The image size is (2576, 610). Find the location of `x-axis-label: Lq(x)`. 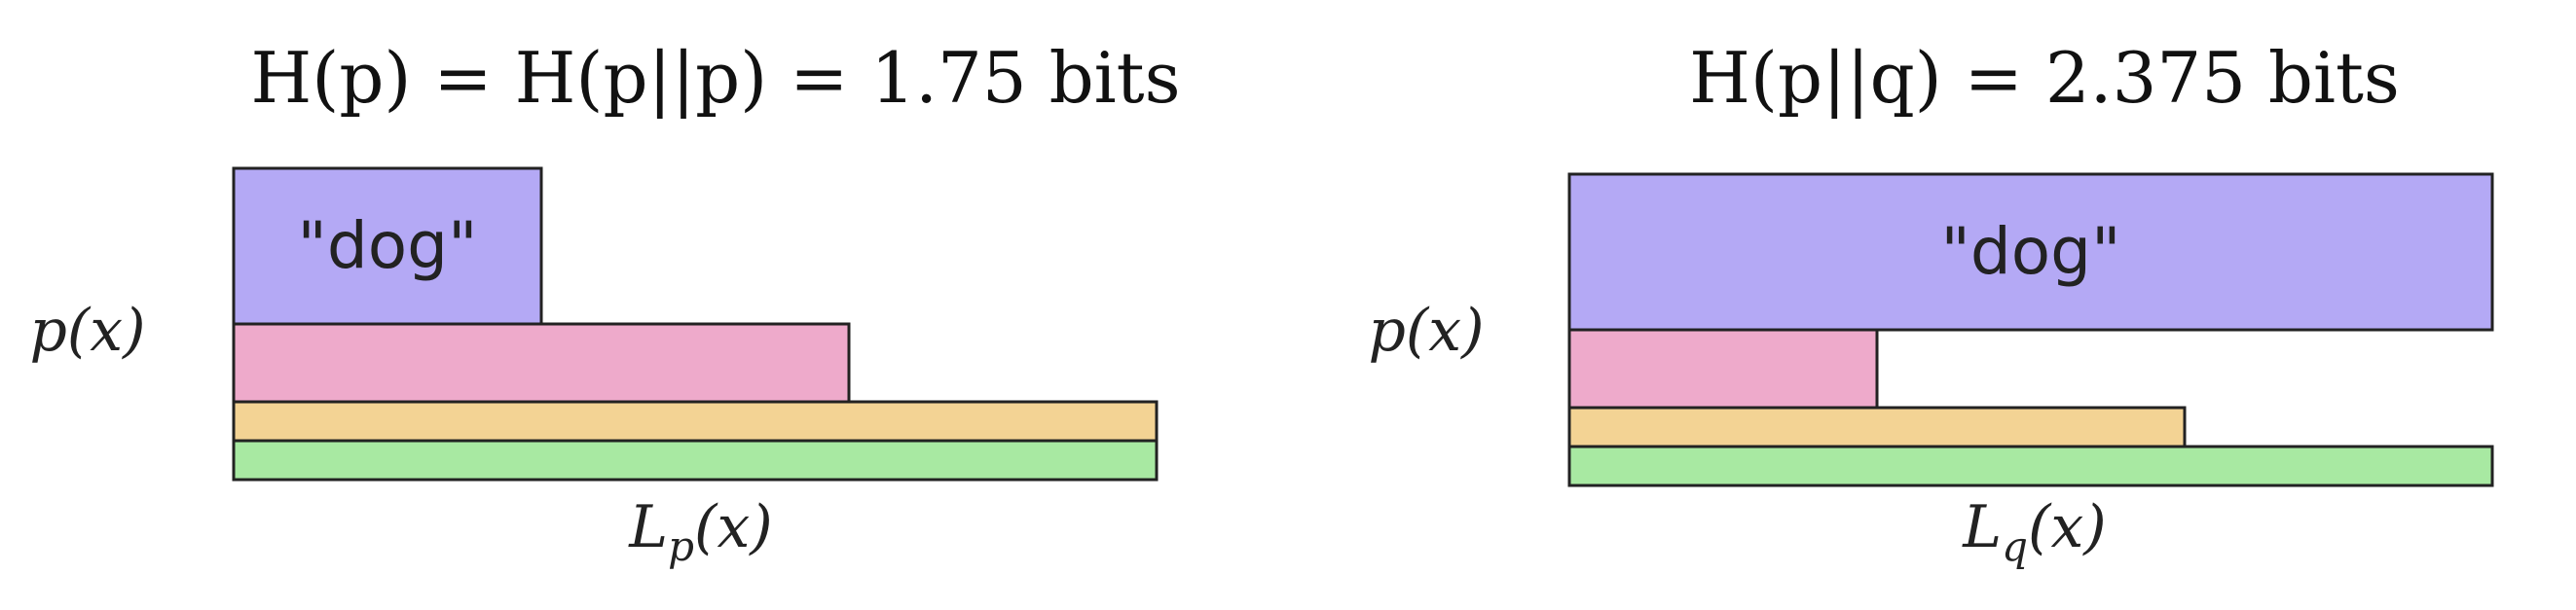

x-axis-label: Lq(x) is located at coordinates (2034, 531).